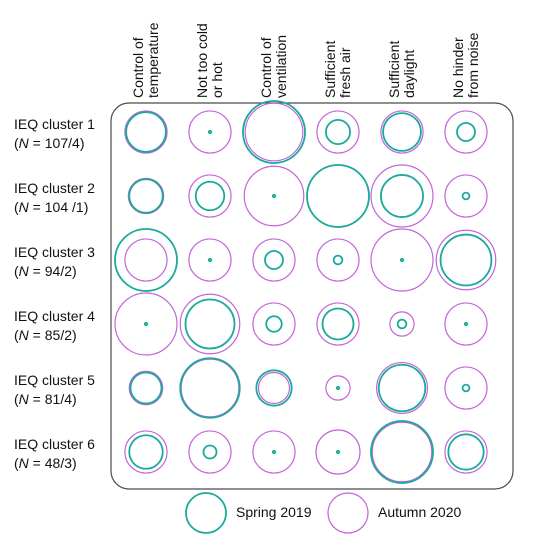 The width and height of the screenshot is (533, 555). I want to click on row-label-n-value: 81/4, so click(58, 399).